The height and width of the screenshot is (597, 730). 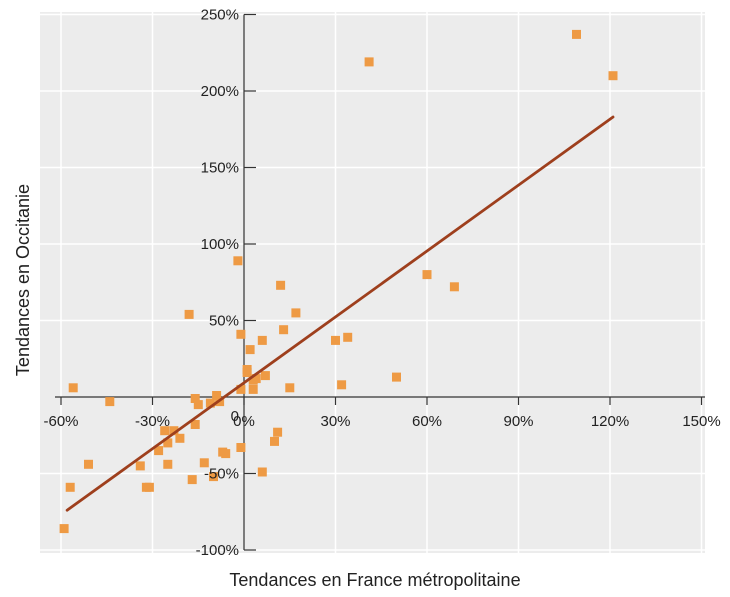 What do you see at coordinates (220, 91) in the screenshot?
I see `y-tick-label: 200%` at bounding box center [220, 91].